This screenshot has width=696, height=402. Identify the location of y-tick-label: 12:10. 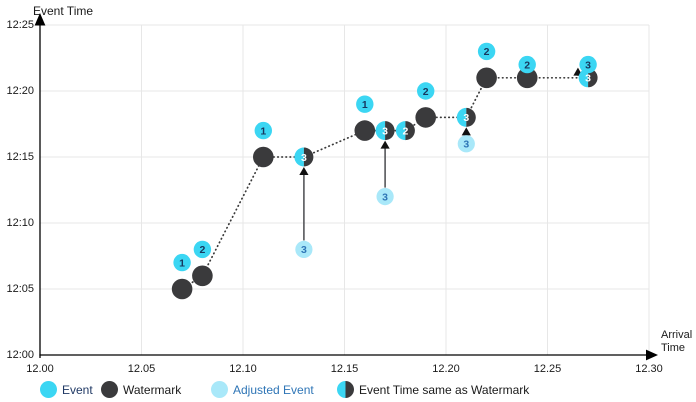
(20, 223).